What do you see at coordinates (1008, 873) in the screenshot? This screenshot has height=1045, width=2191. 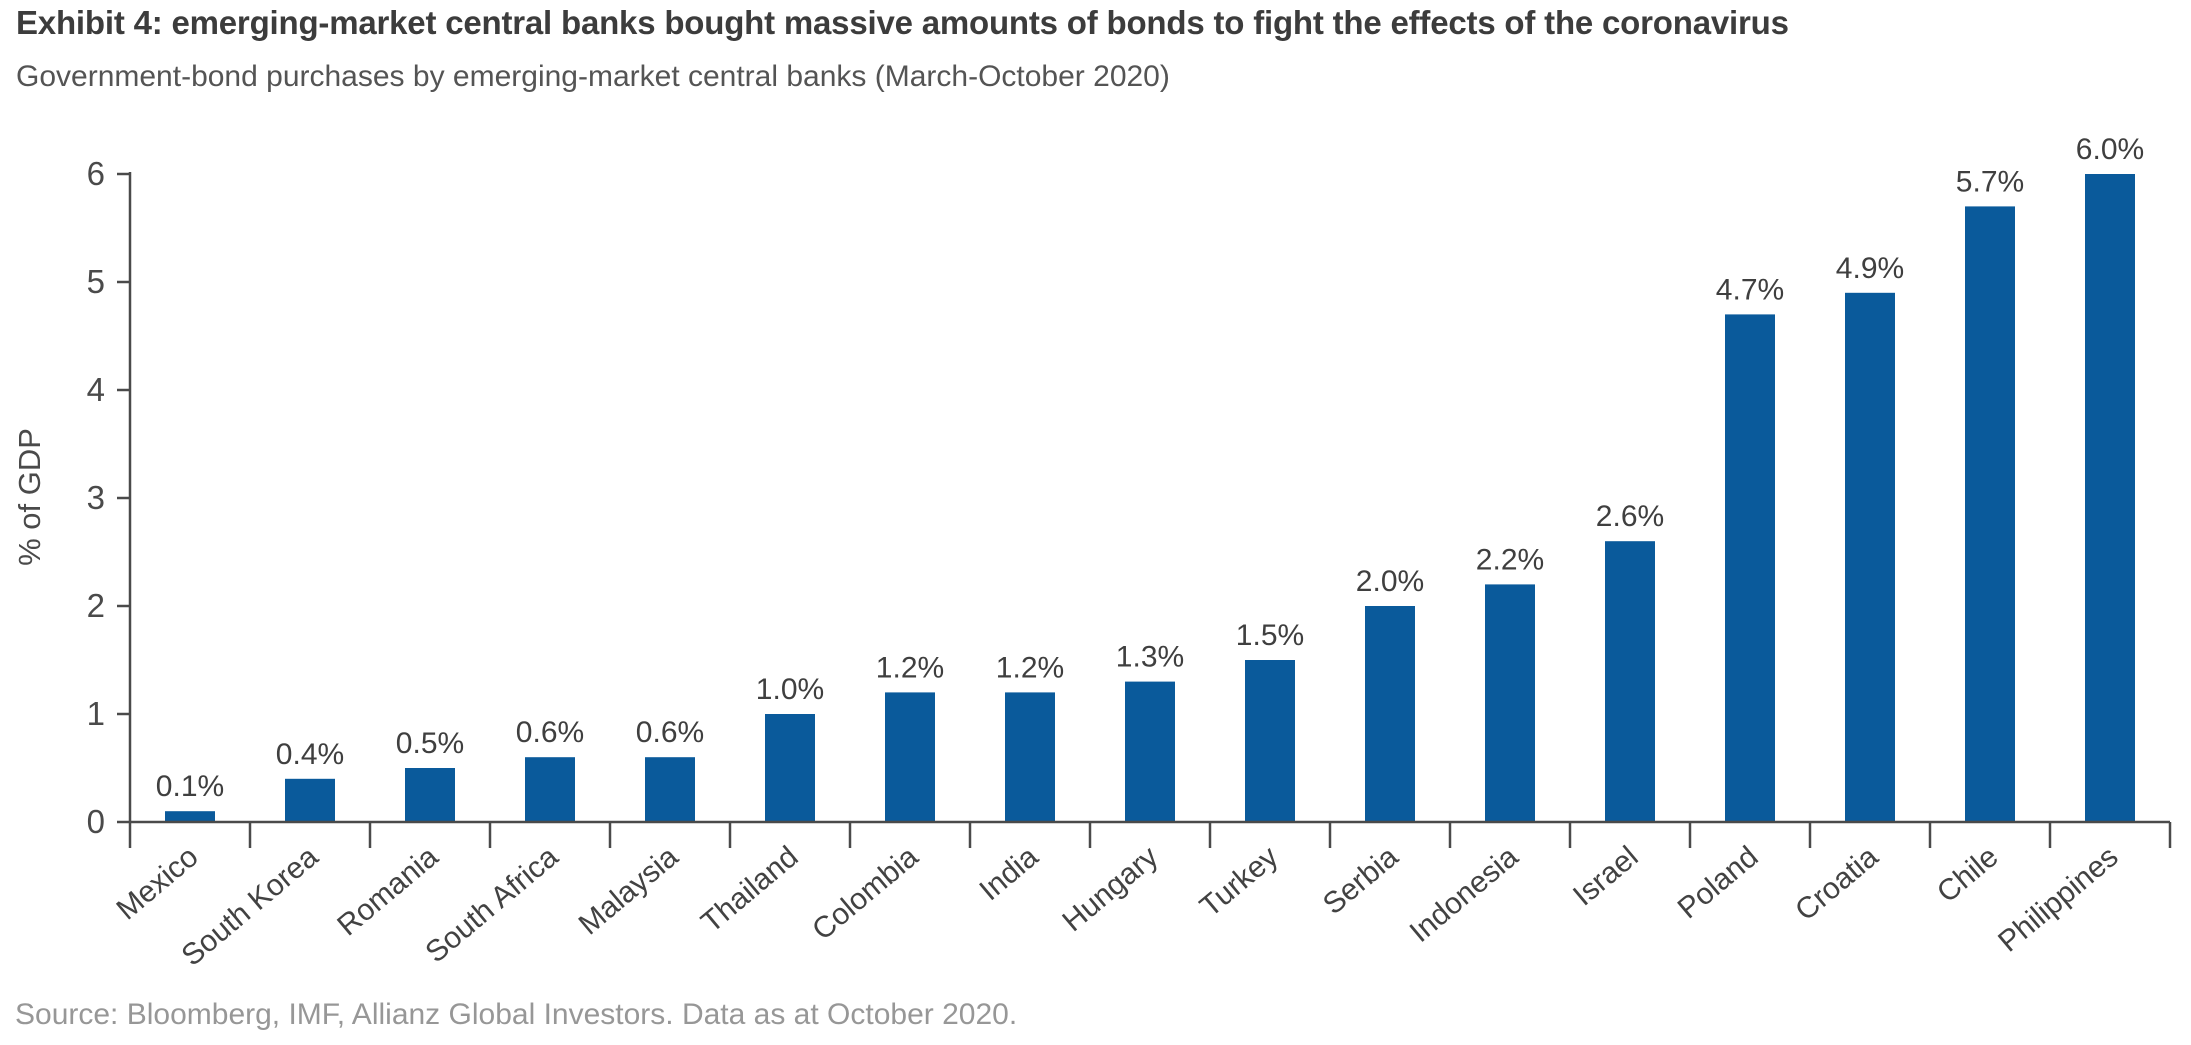 I see `x-tick-label-india: India` at bounding box center [1008, 873].